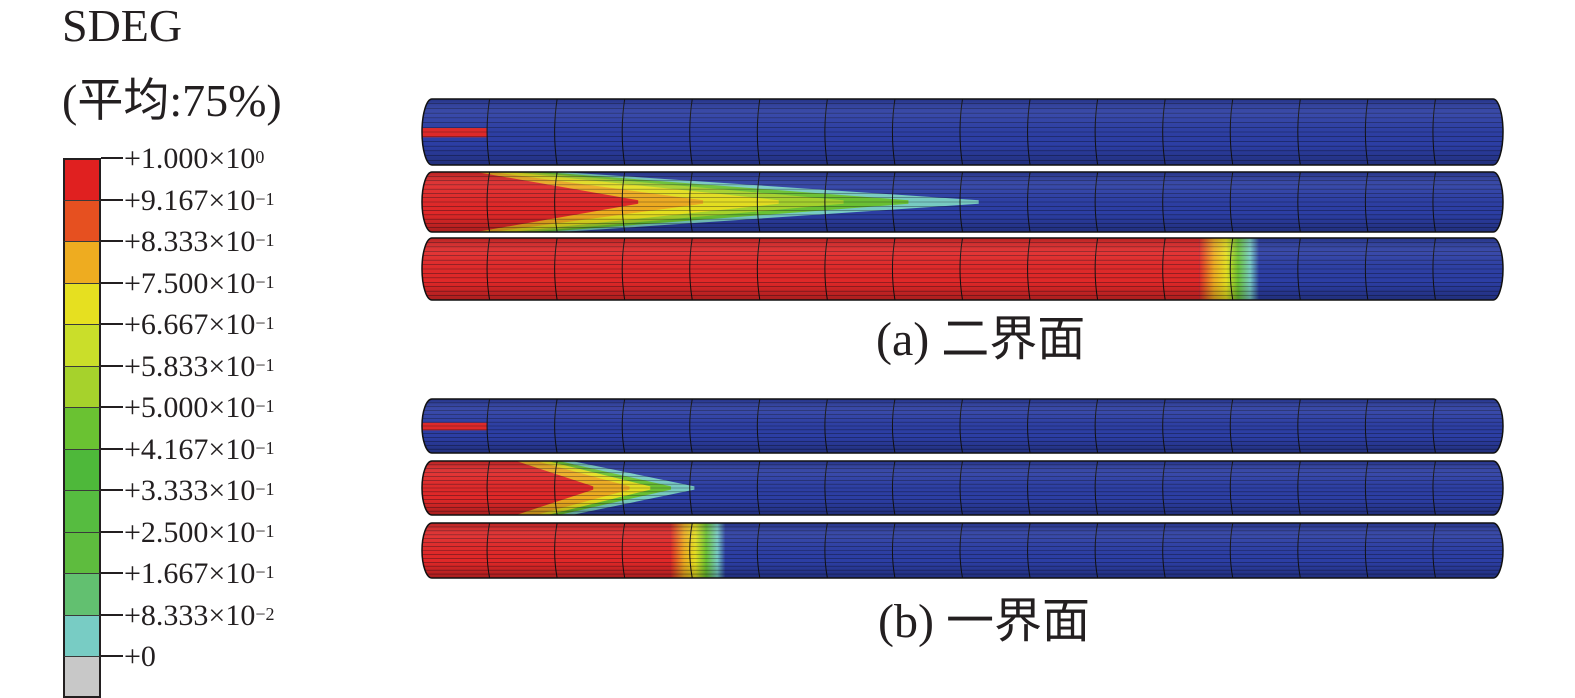  I want to click on legend-subtitle: (平均:75%), so click(172, 100).